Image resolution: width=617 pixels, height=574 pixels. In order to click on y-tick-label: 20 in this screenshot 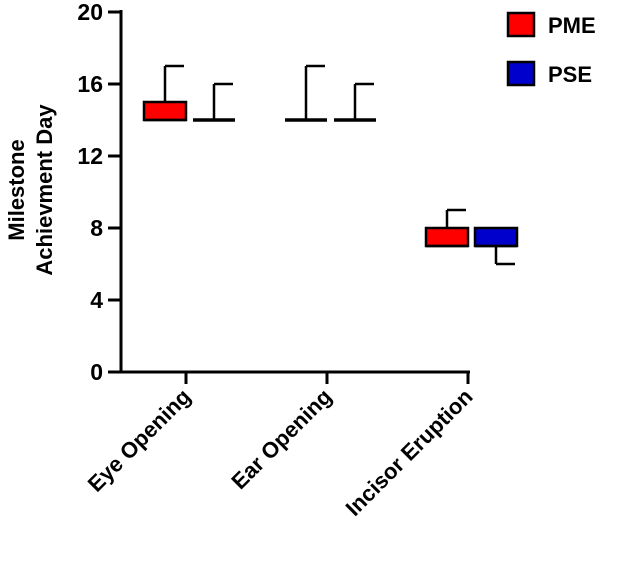, I will do `click(90, 12)`.